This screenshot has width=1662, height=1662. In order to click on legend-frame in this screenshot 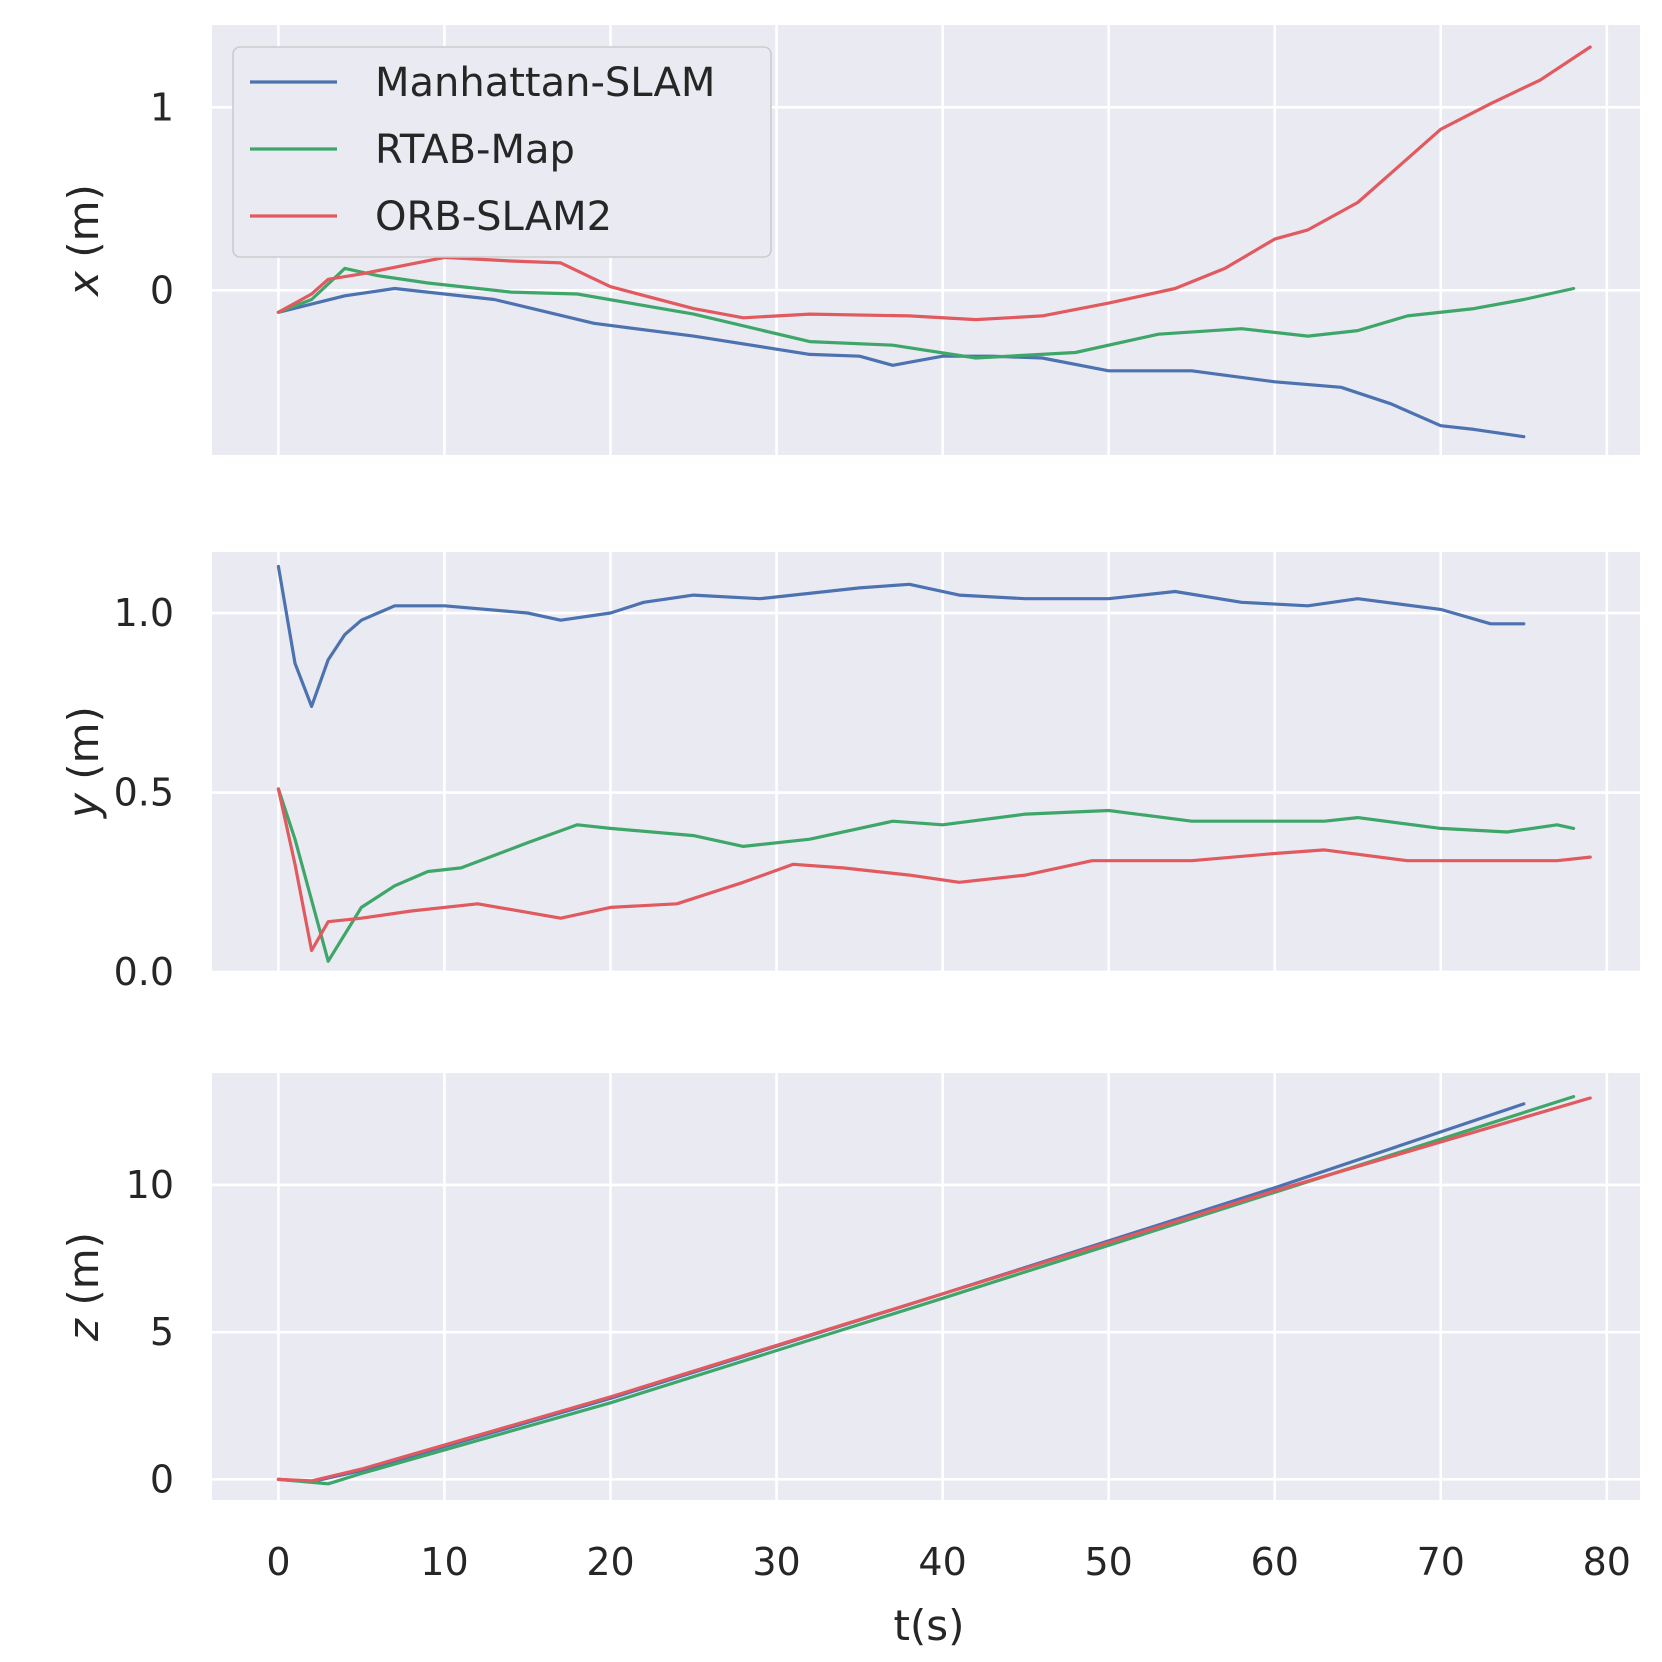, I will do `click(502, 152)`.